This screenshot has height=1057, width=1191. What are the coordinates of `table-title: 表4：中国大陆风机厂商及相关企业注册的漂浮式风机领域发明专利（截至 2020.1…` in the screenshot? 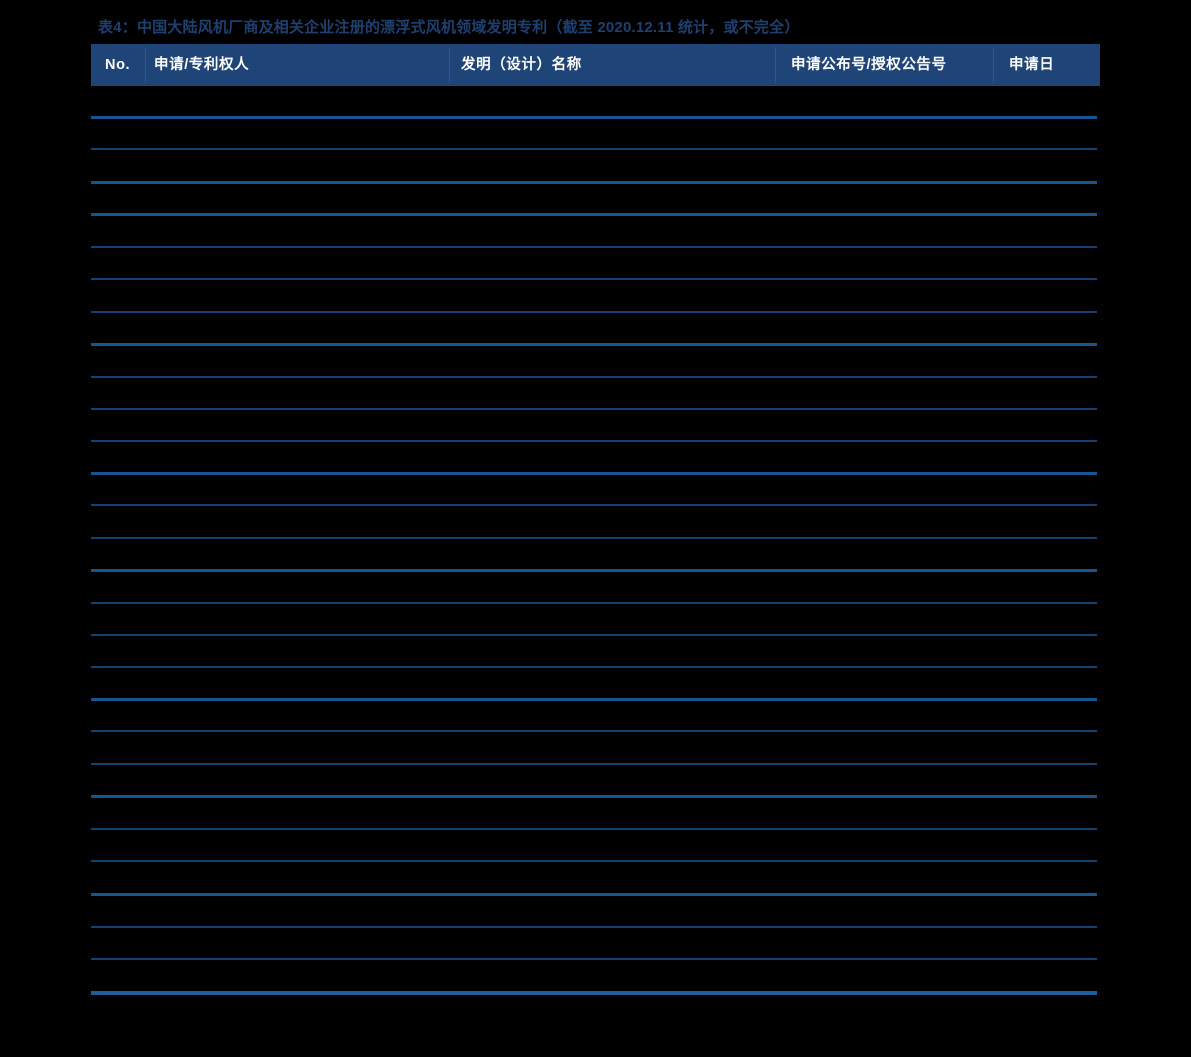 It's located at (449, 27).